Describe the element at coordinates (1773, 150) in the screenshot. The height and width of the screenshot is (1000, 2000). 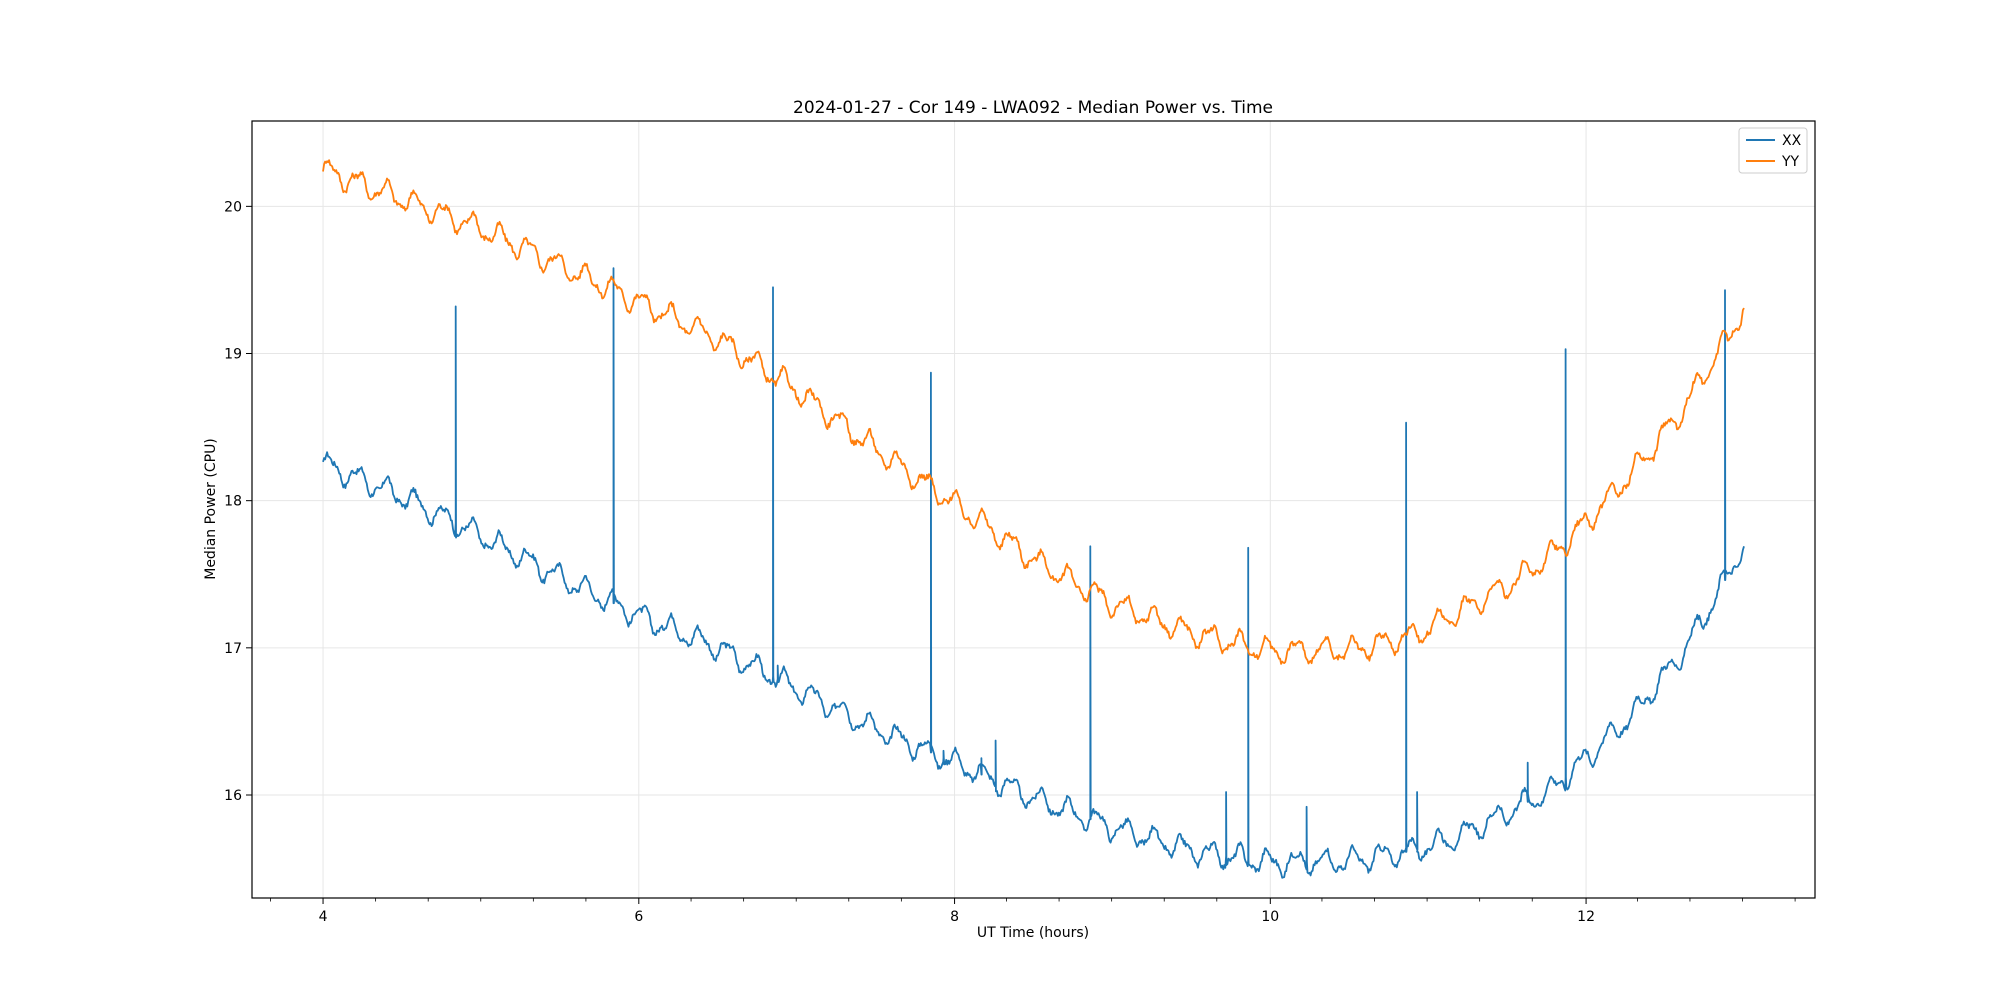
I see `legend: XX YY` at that location.